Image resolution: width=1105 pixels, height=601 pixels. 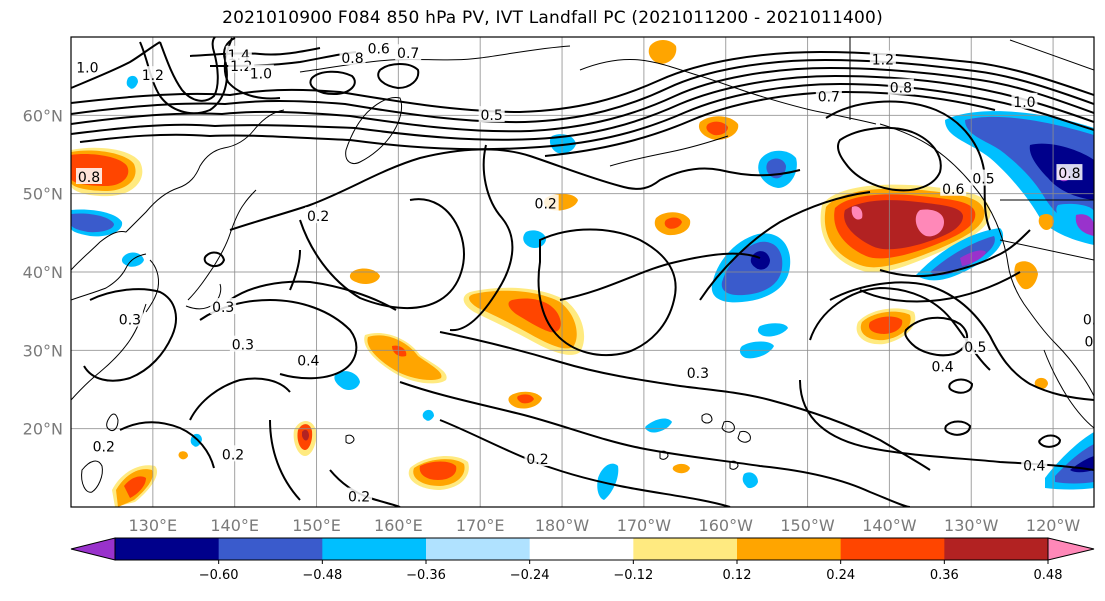 I want to click on lon-label-5: 180°W, so click(x=562, y=525).